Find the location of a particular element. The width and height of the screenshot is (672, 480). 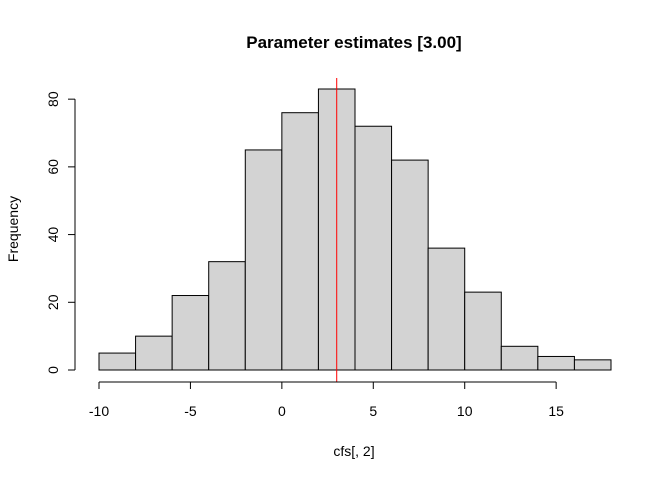

y-tick-label: 20 is located at coordinates (53, 302).